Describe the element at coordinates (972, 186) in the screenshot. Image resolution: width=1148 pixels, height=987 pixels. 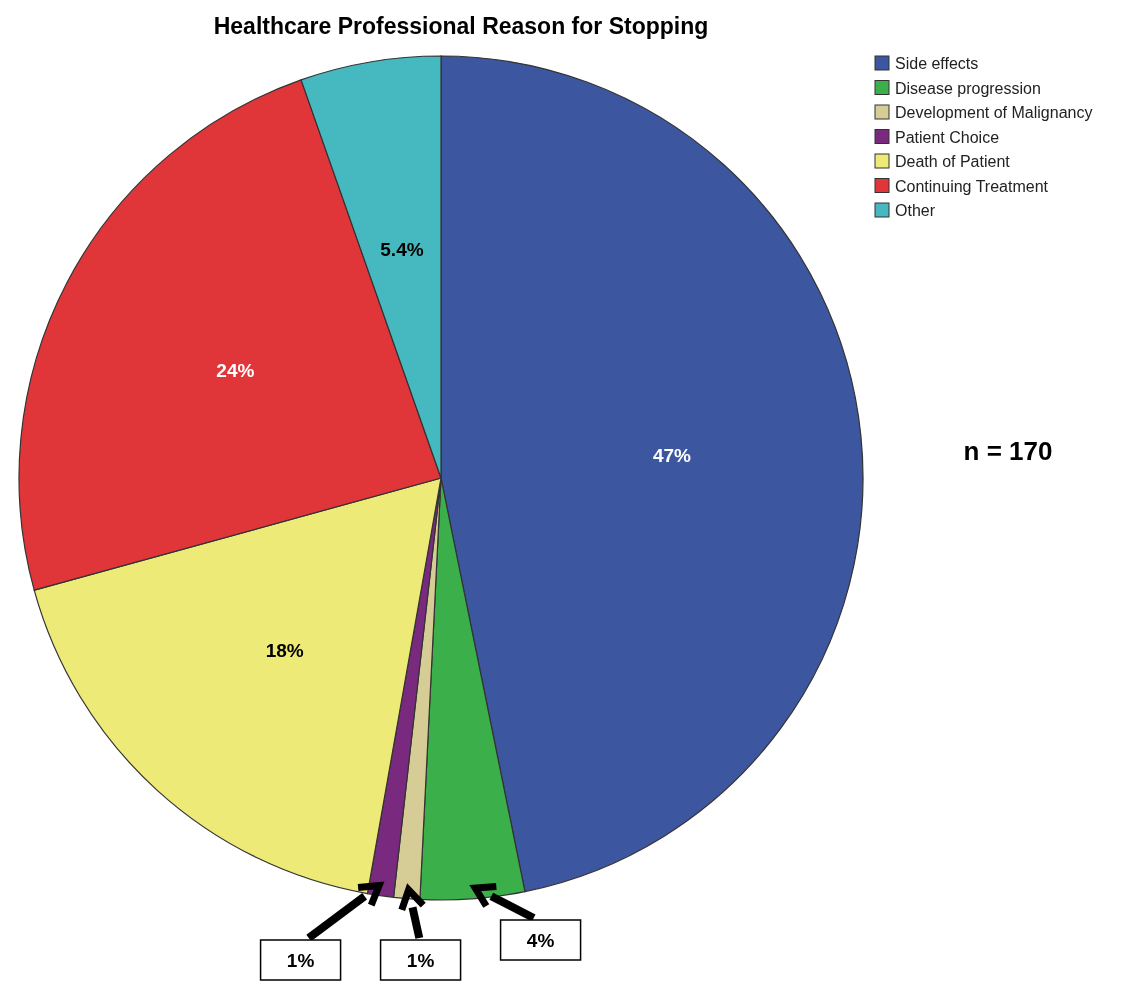
I see `legend-label: Continuing Treatment` at that location.